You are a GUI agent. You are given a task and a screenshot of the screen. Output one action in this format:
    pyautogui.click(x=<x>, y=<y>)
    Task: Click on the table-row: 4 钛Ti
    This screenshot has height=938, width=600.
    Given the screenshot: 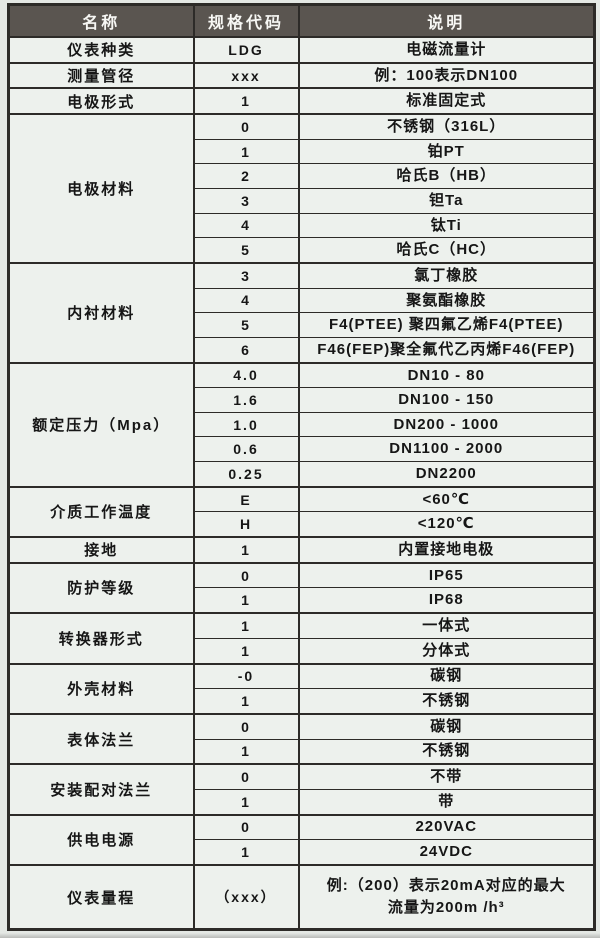 What is the action you would take?
    pyautogui.click(x=302, y=225)
    